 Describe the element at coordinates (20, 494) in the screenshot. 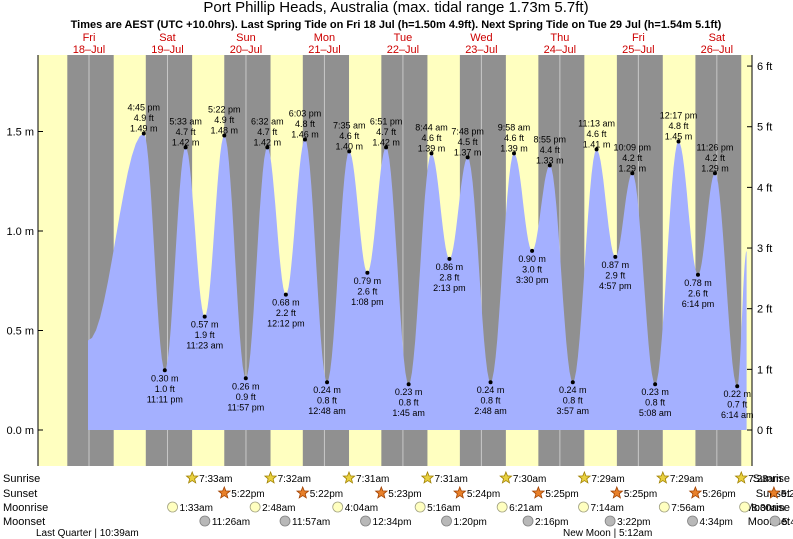

I see `row-label-left: Sunset` at that location.